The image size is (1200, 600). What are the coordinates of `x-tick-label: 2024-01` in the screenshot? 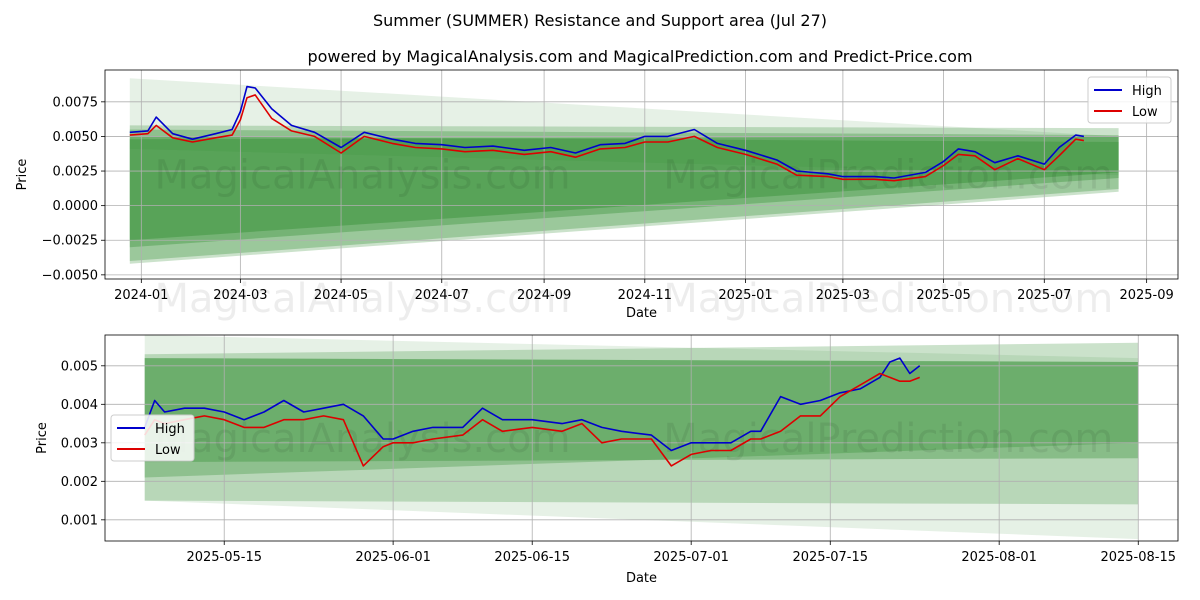 It's located at (141, 295).